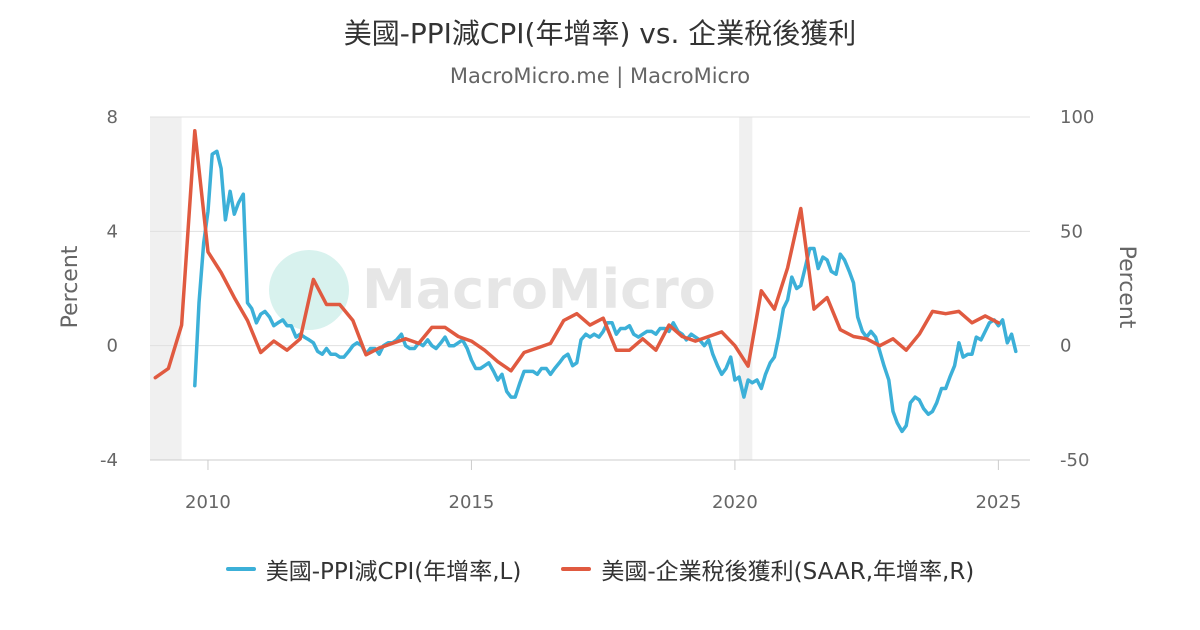  Describe the element at coordinates (1074, 460) in the screenshot. I see `y-right-tick-3: -50` at that location.